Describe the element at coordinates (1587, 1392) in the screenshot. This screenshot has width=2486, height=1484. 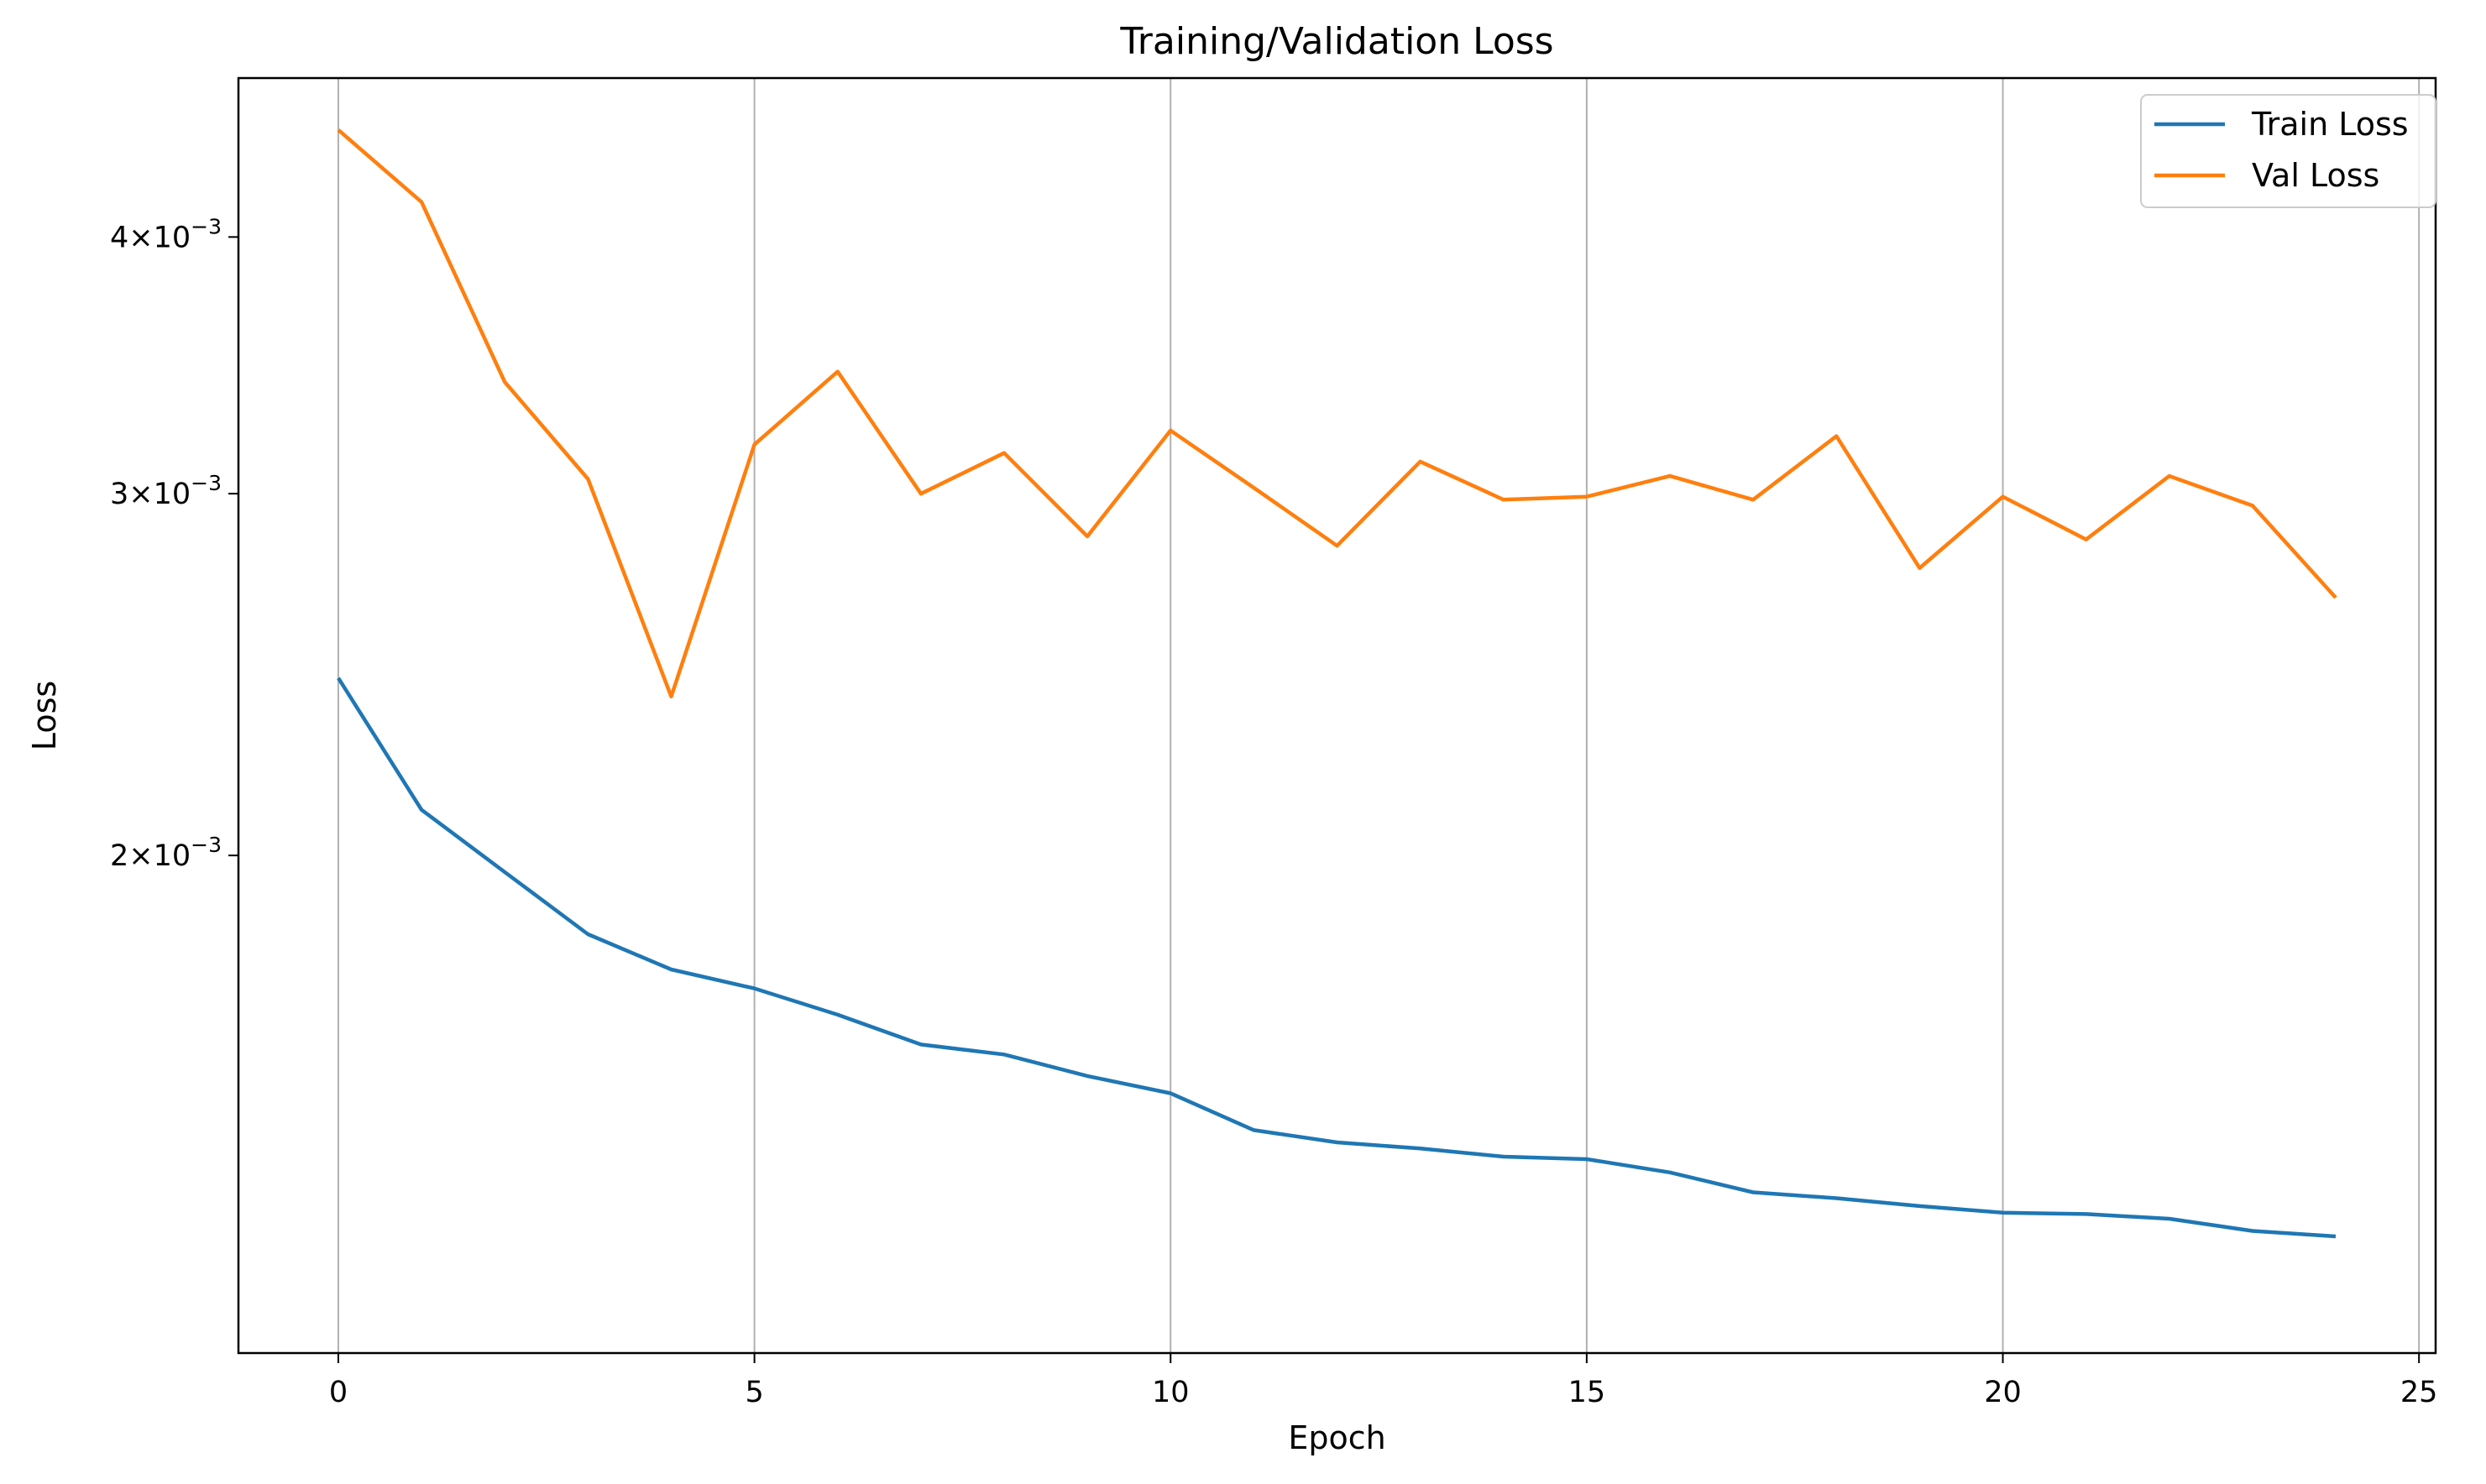
I see `x-tick-label: 15` at that location.